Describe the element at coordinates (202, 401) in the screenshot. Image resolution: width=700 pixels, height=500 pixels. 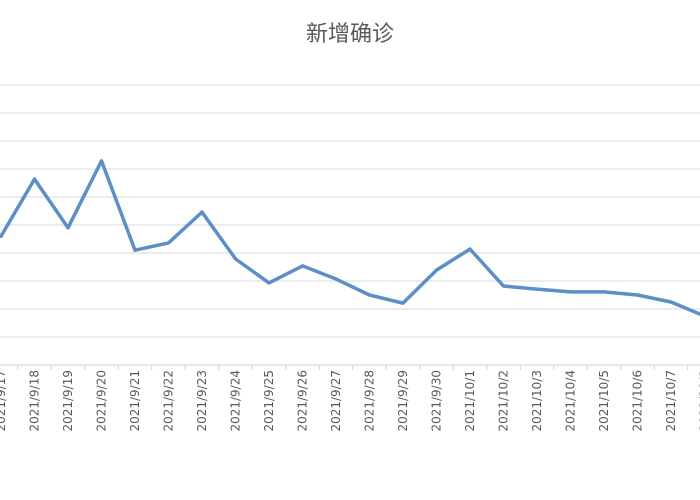
I see `x-tick-label: 2021/9/23` at that location.